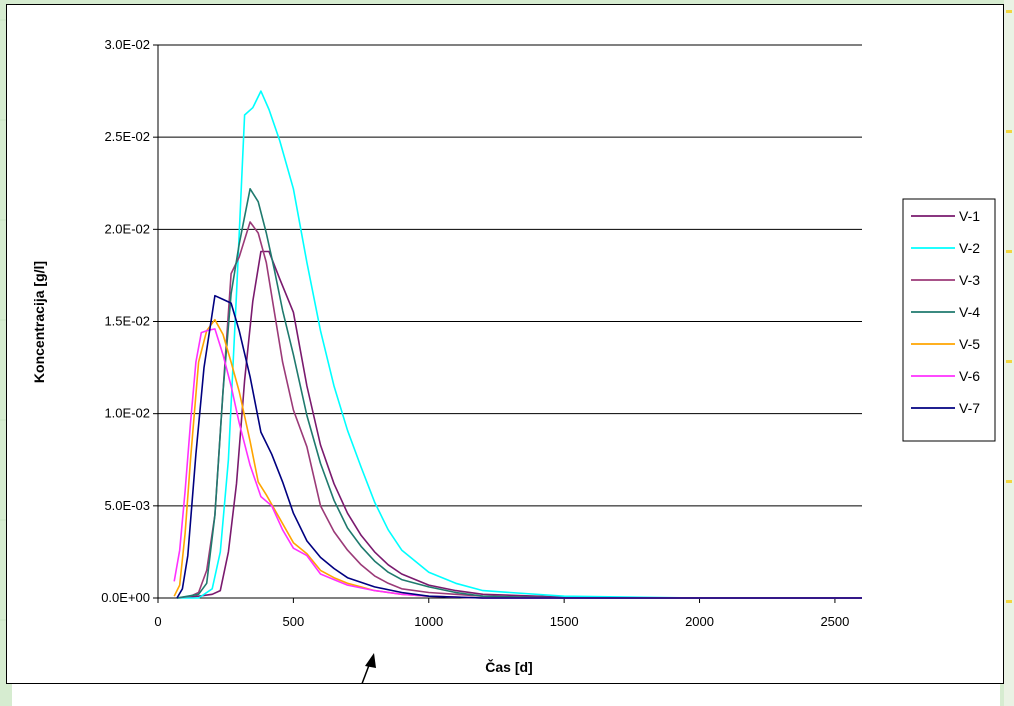 This screenshot has width=1014, height=706. Describe the element at coordinates (39, 322) in the screenshot. I see `y-axis-label: Koncentracija [g/l]` at that location.